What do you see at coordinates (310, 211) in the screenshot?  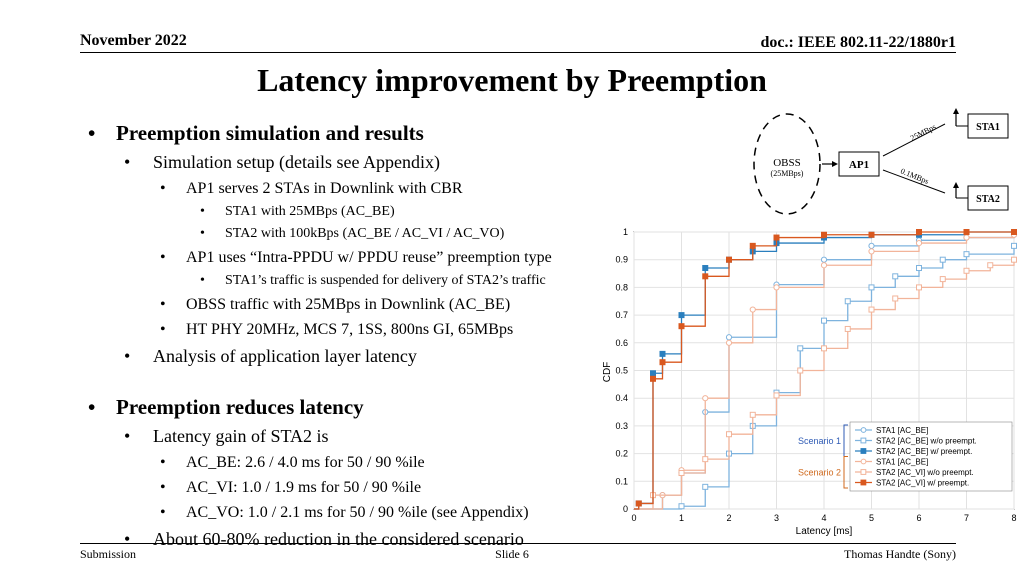 I see `bullet-text: STA1 with 25MBps (AC_BE)` at bounding box center [310, 211].